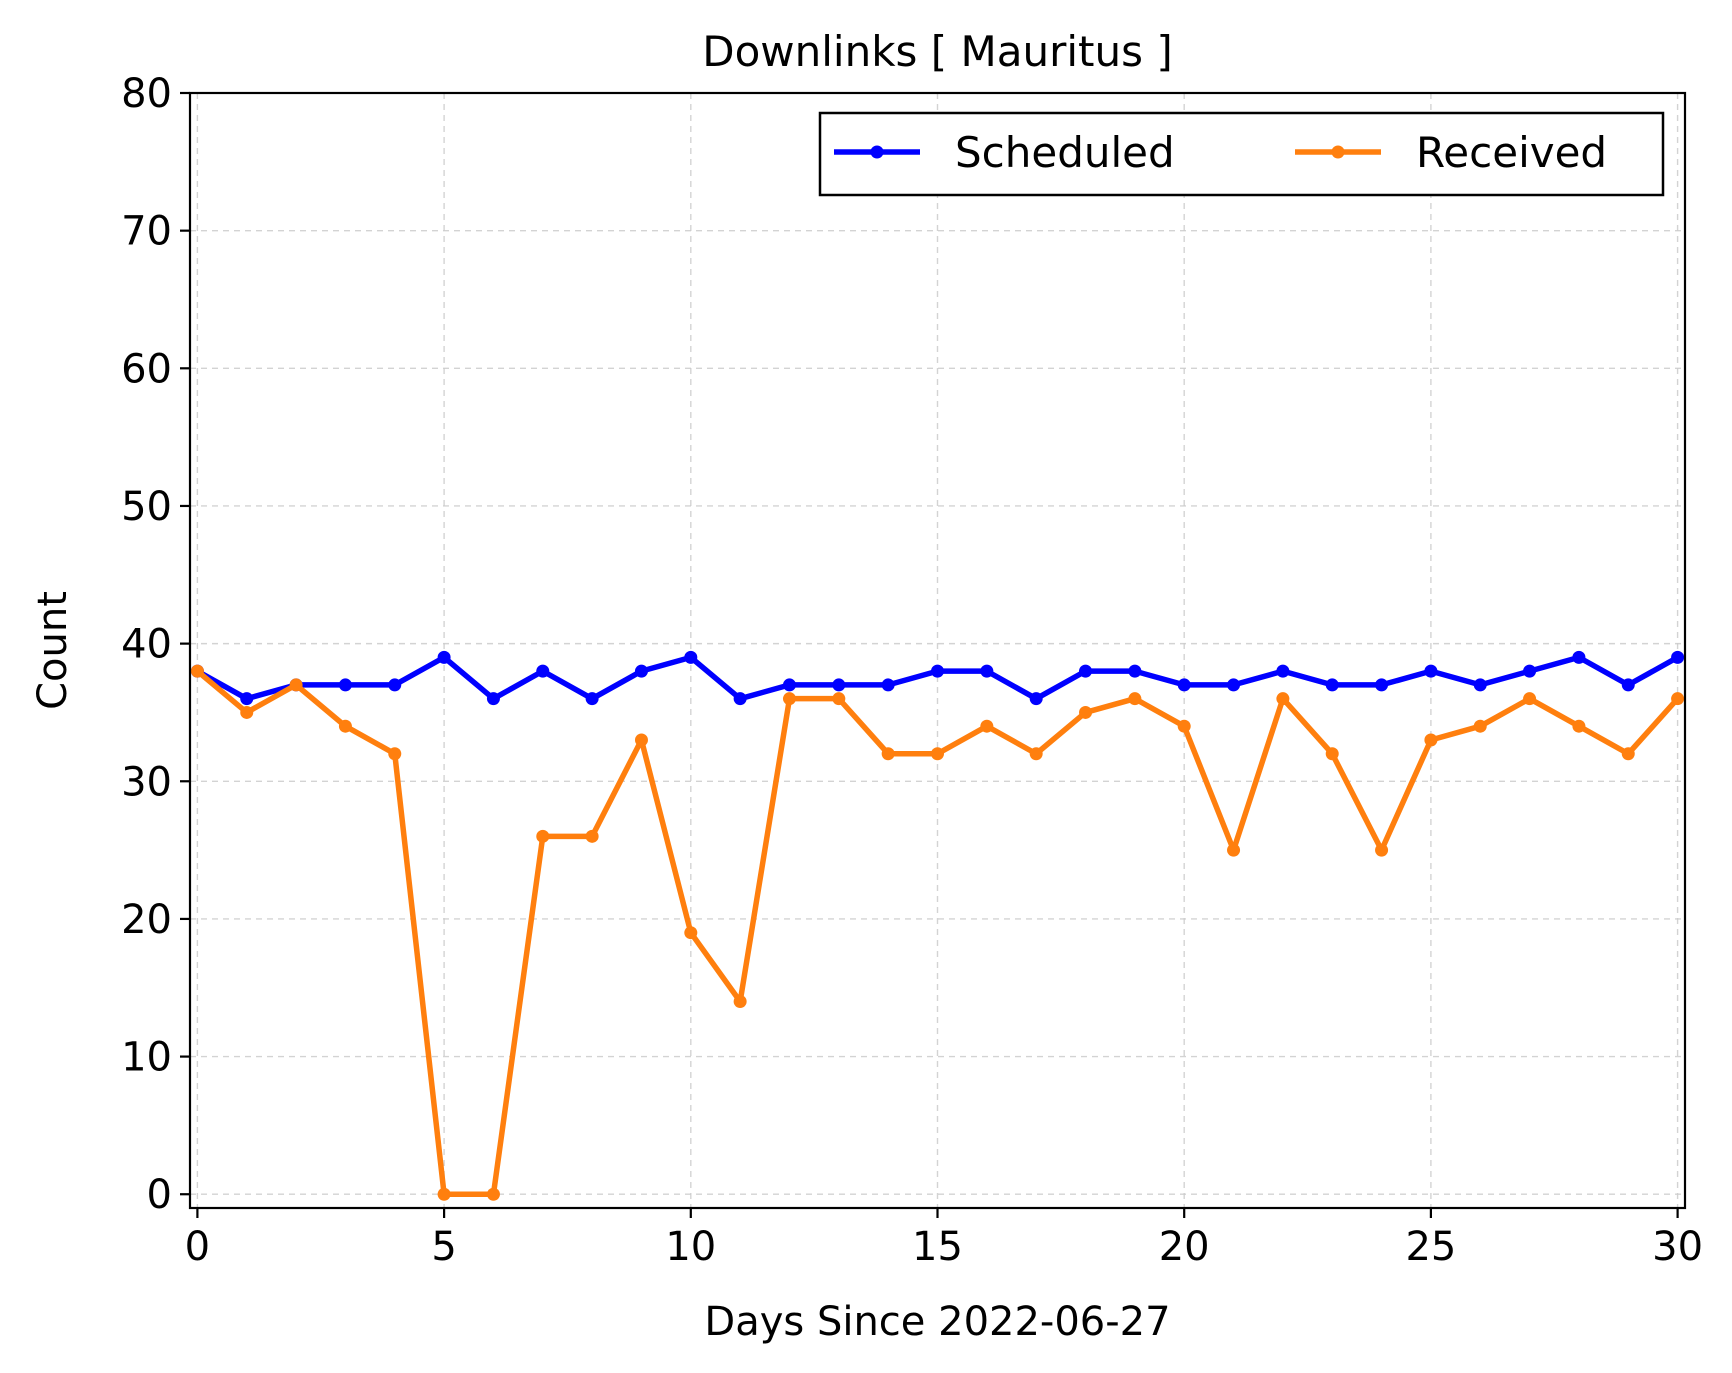 This screenshot has width=1732, height=1373. I want to click on x-axis-label: Days Since 2022-06-27, so click(937, 1322).